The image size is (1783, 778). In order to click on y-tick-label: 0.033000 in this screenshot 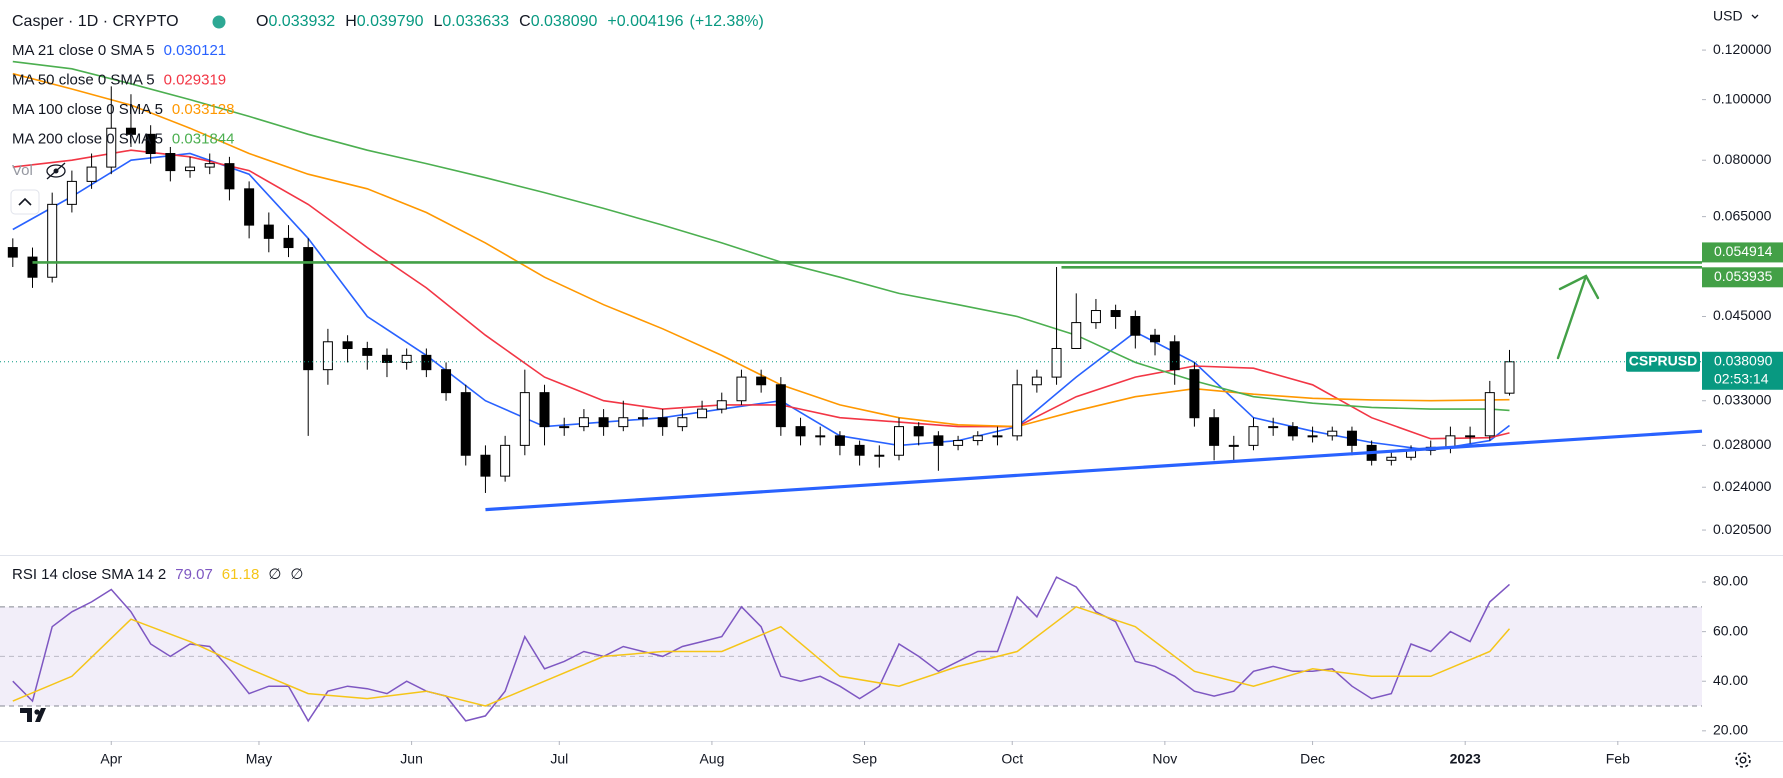, I will do `click(1742, 399)`.